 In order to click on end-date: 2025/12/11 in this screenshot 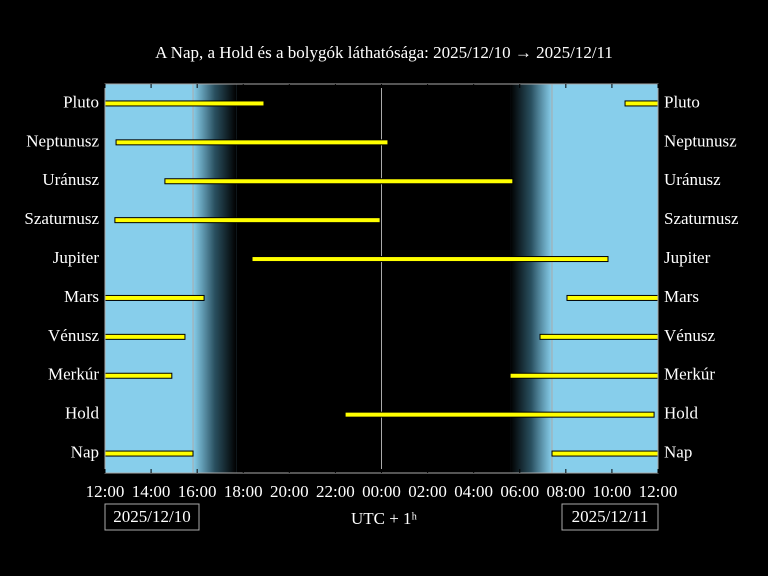, I will do `click(610, 516)`.